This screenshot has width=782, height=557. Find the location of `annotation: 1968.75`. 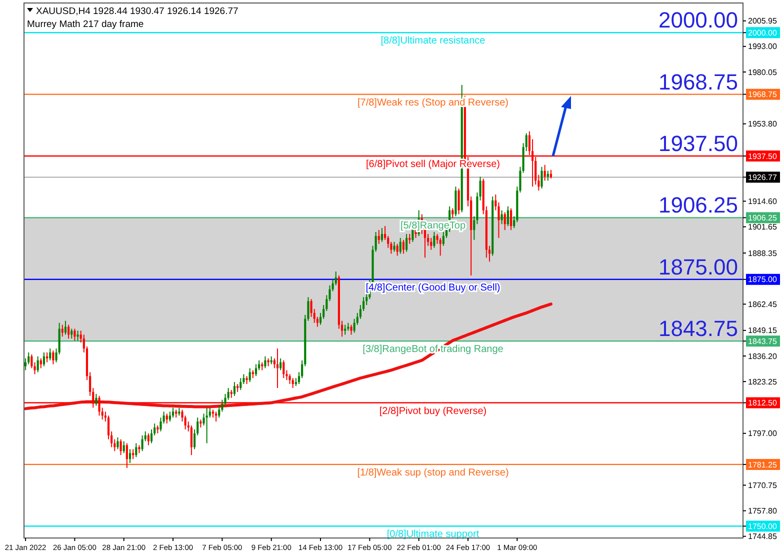

annotation: 1968.75 is located at coordinates (698, 81).